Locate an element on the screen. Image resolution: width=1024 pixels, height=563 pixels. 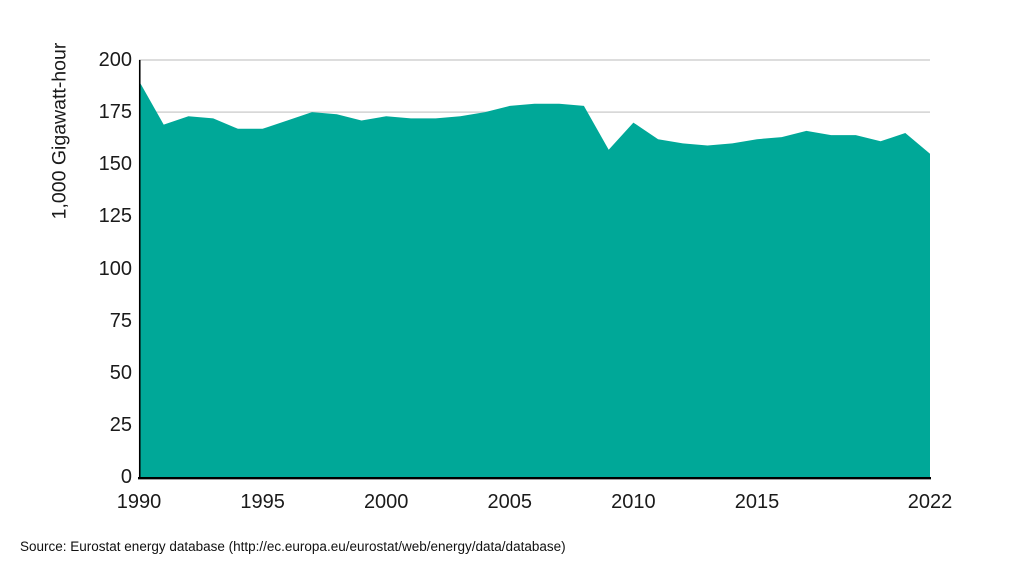
y-tick-label-125: 125 is located at coordinates (115, 216).